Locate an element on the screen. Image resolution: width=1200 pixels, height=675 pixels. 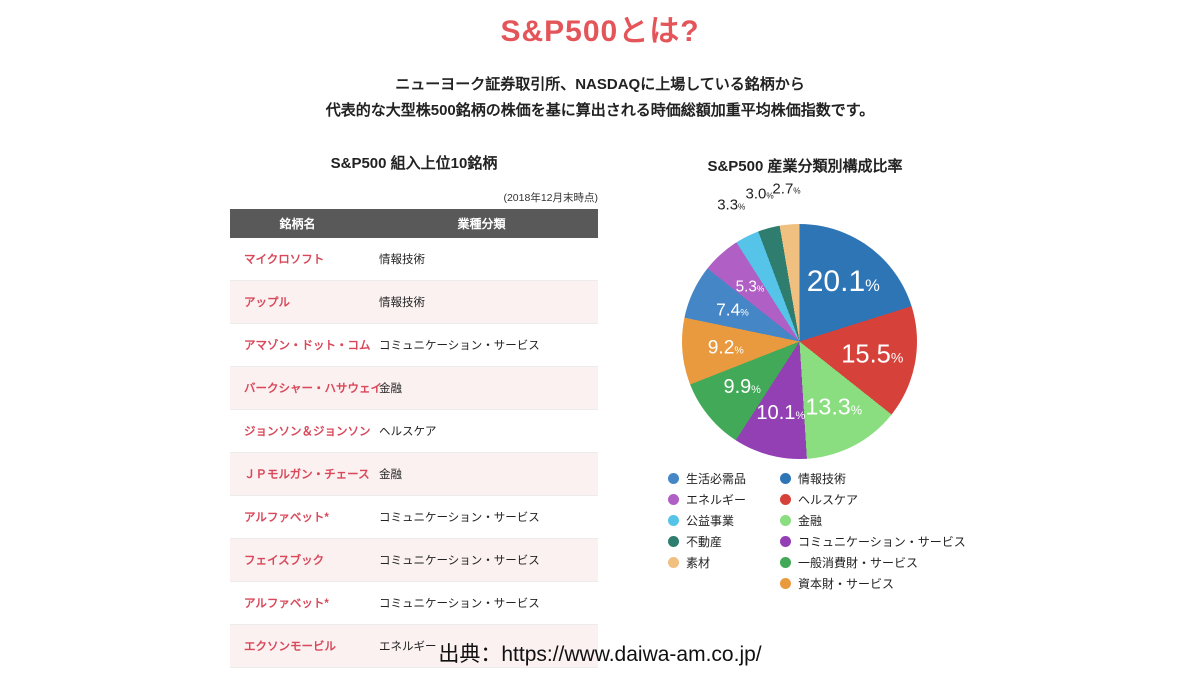
legend-item: ヘルスケア is located at coordinates (873, 499).